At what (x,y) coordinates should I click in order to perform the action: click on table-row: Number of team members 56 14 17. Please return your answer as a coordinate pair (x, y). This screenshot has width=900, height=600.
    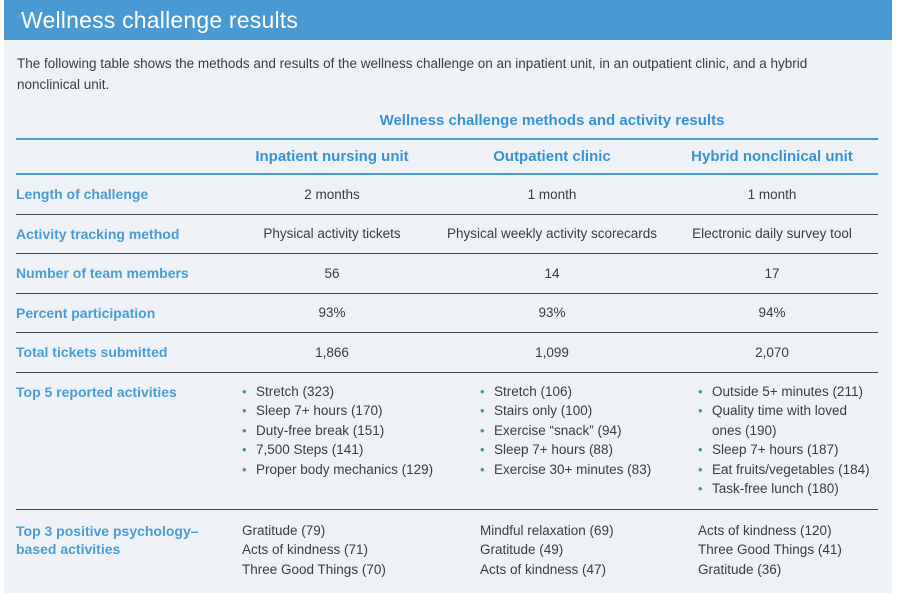
    Looking at the image, I should click on (447, 274).